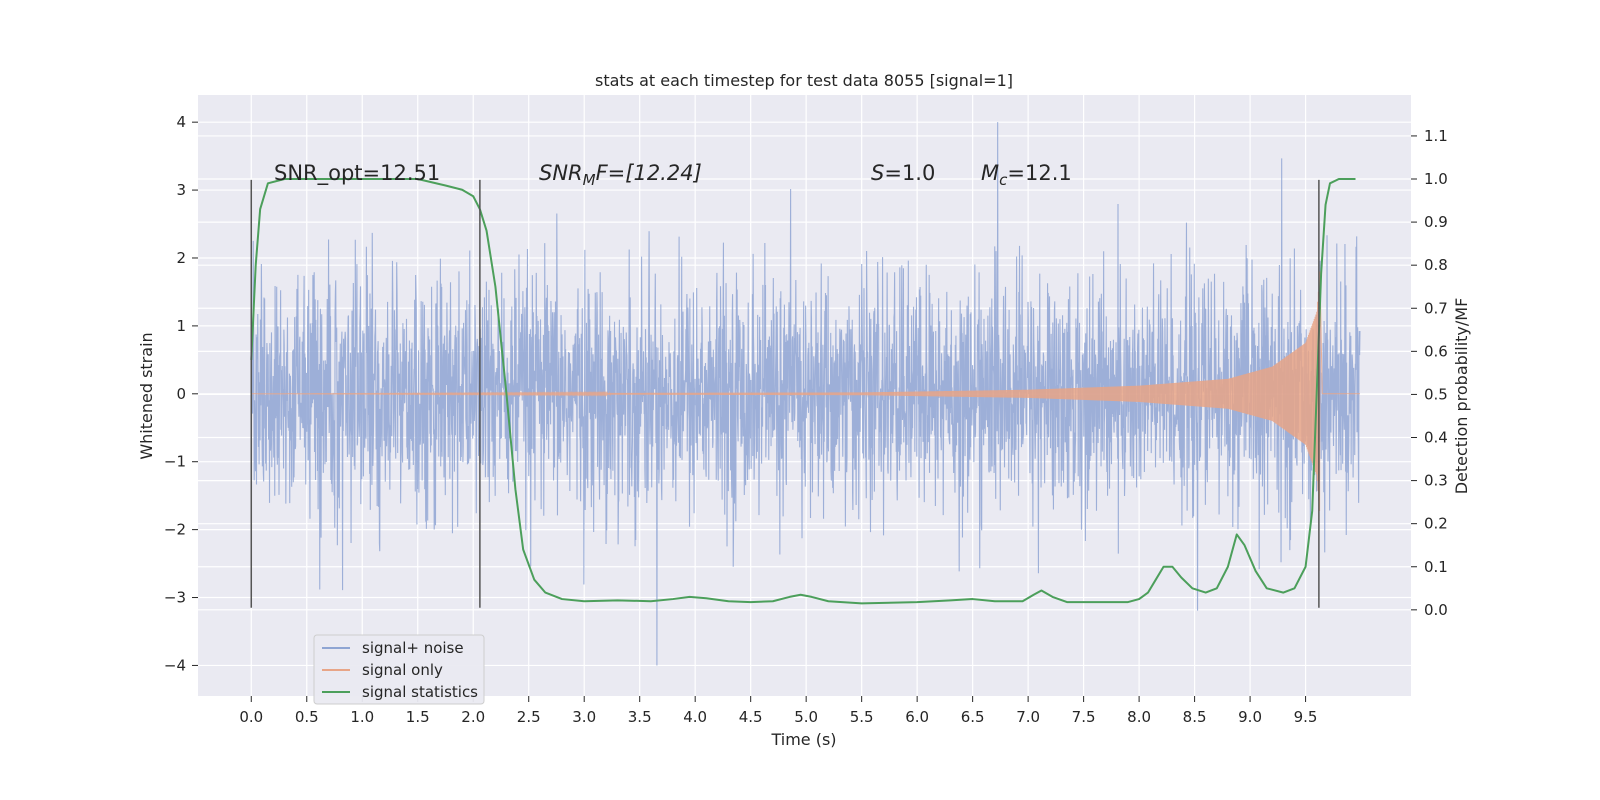 The image size is (1600, 800). Describe the element at coordinates (181, 394) in the screenshot. I see `y-tick-label: 0` at that location.